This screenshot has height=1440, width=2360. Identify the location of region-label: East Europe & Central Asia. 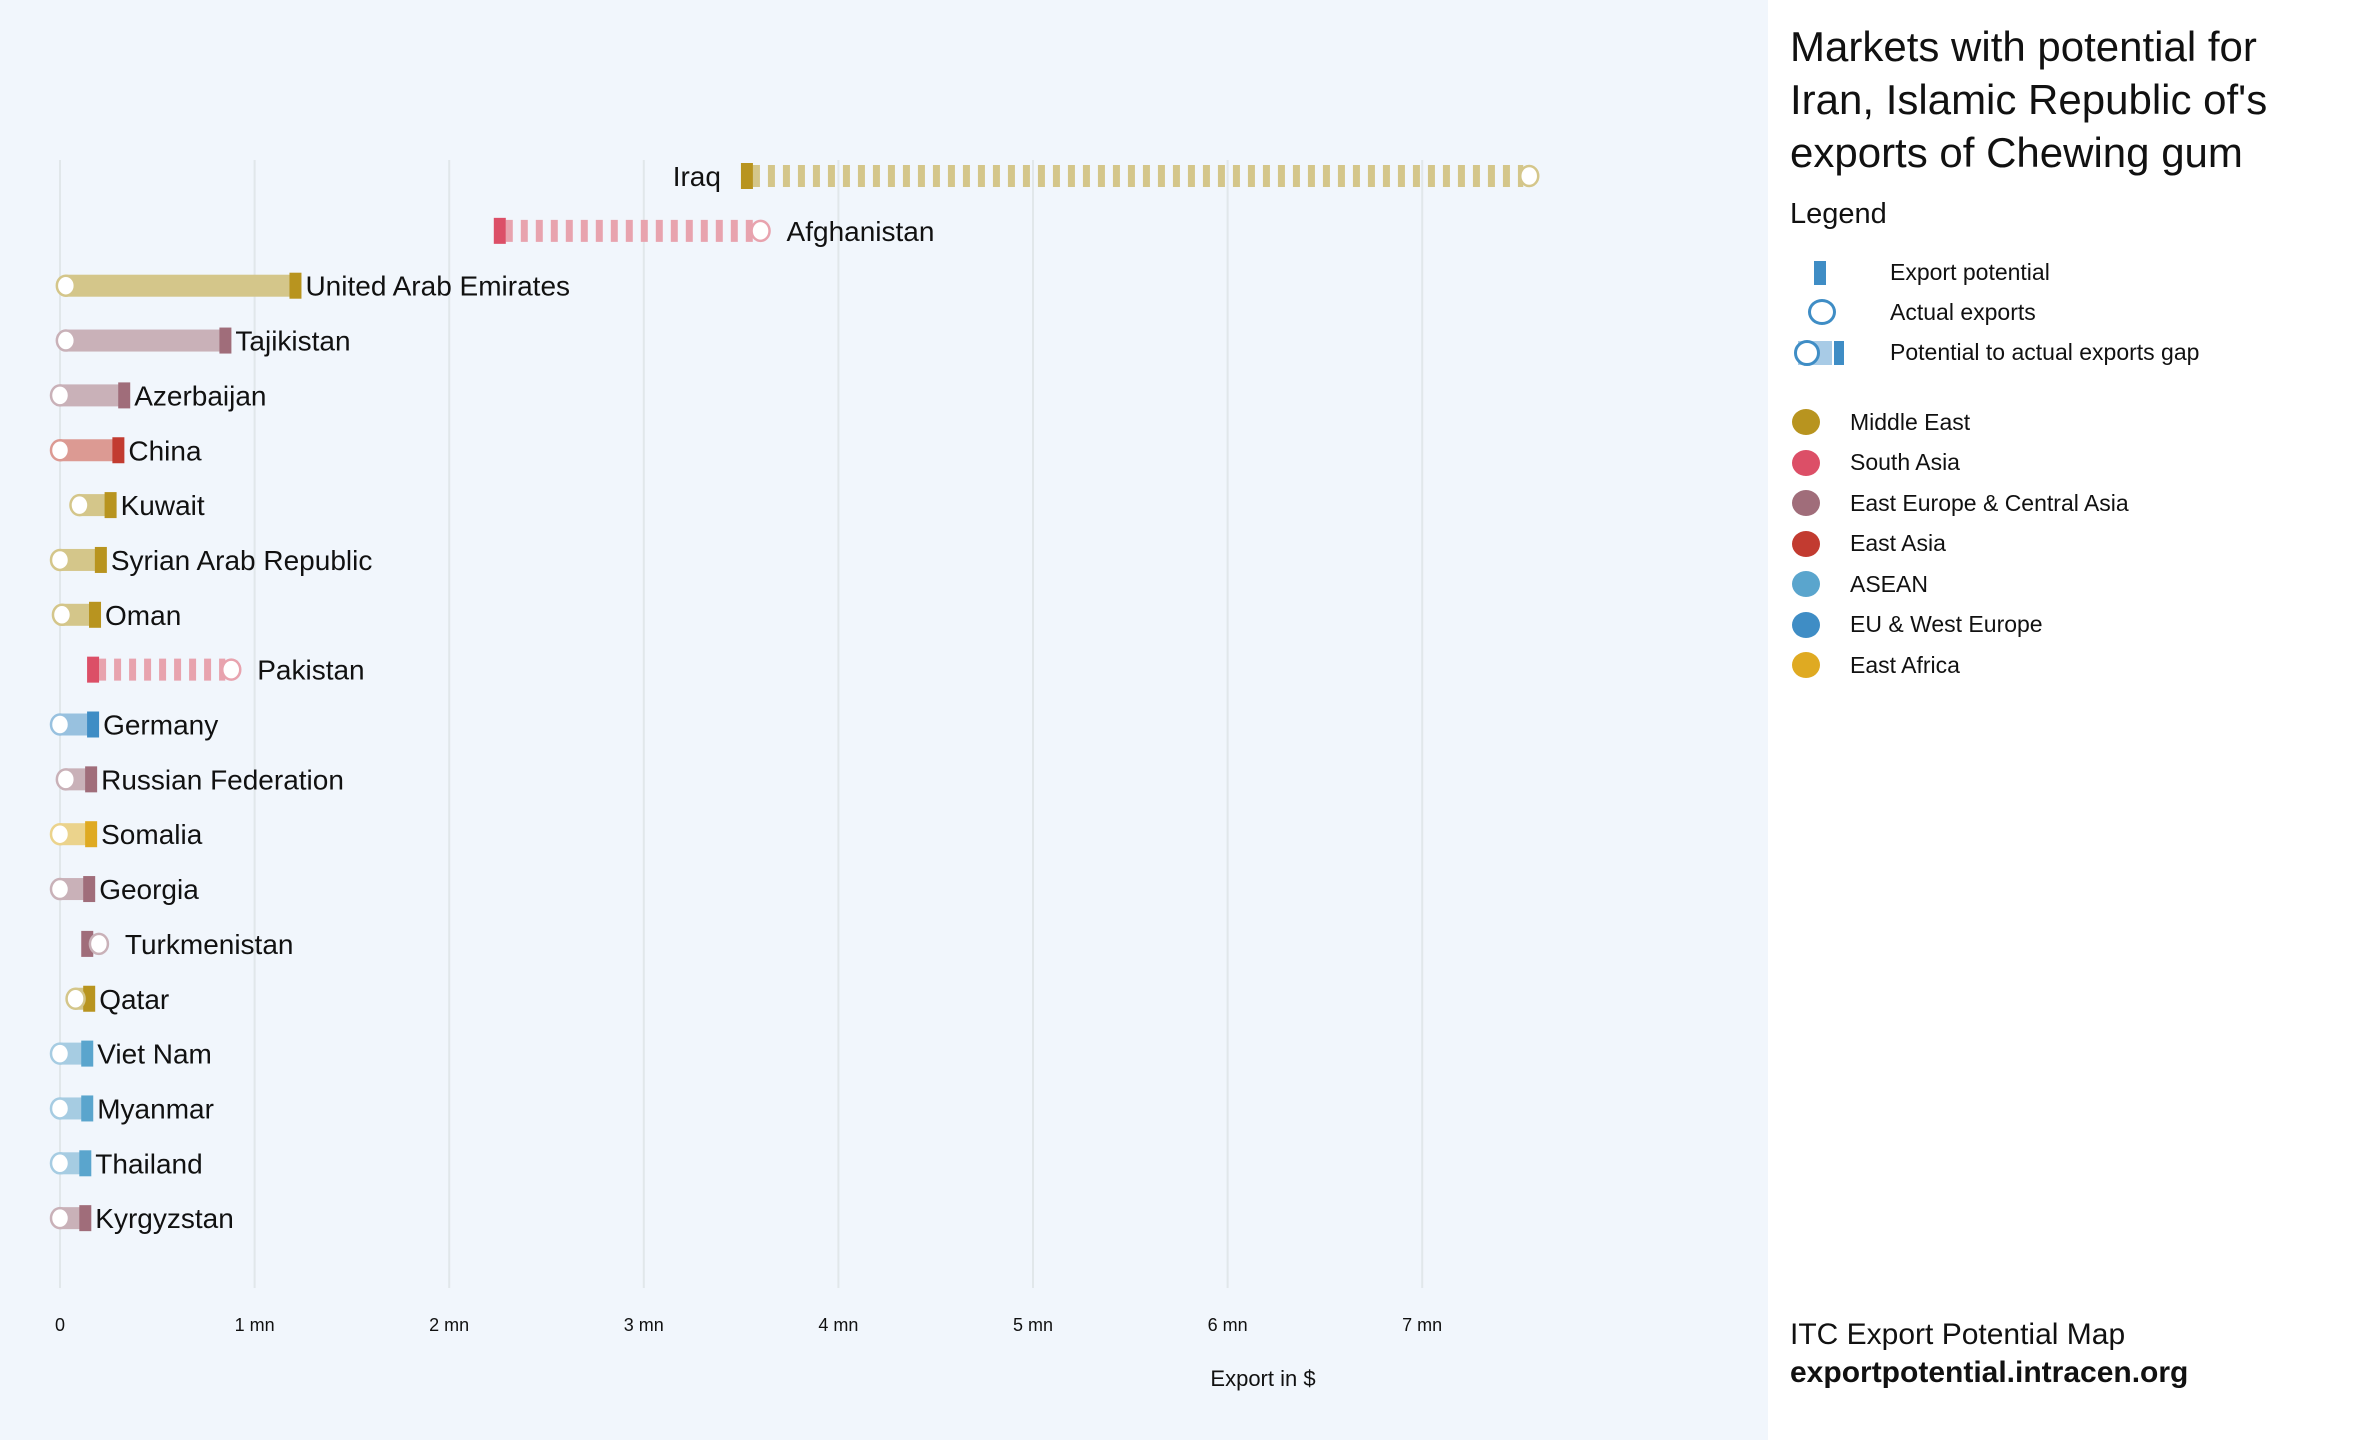
(1989, 502).